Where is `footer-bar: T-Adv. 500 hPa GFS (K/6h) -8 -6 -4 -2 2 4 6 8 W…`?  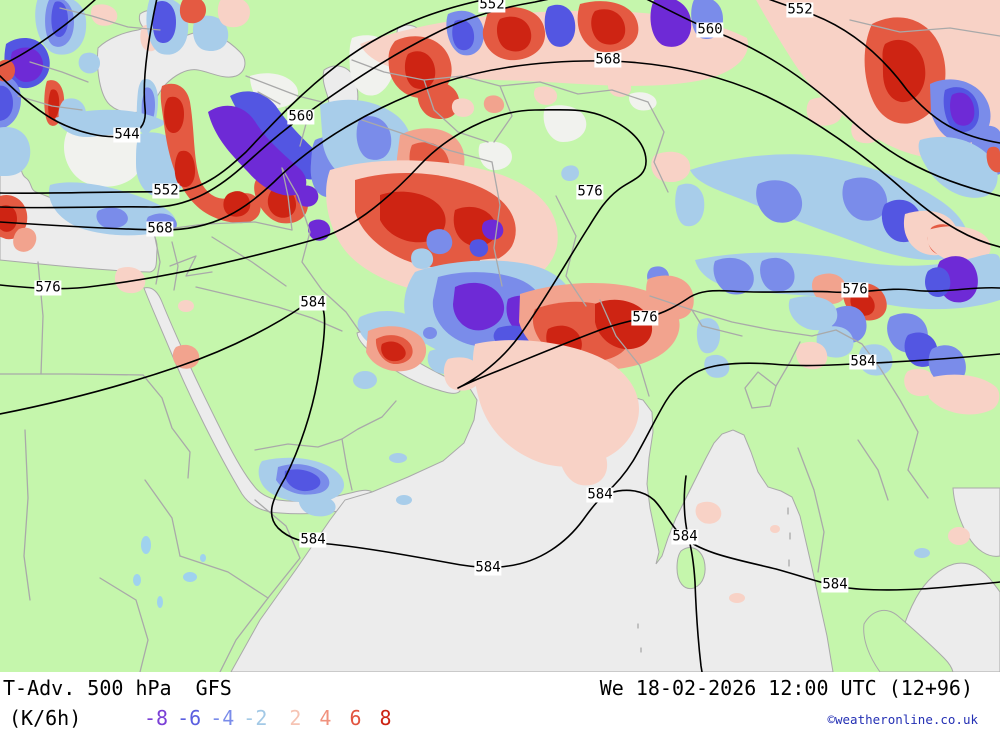 footer-bar: T-Adv. 500 hPa GFS (K/6h) -8 -6 -4 -2 2 4 6 8 W… is located at coordinates (500, 702).